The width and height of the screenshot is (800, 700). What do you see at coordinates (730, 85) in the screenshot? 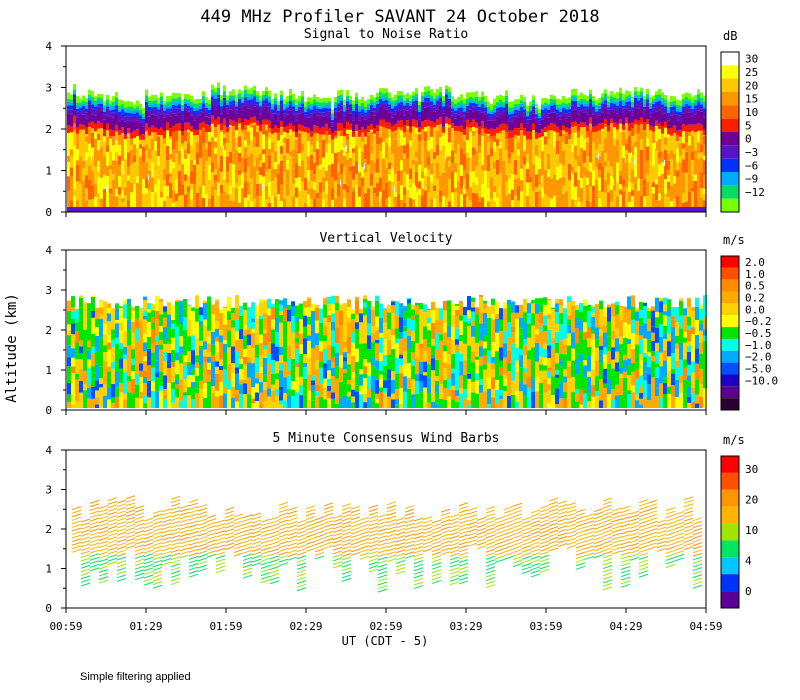
I see `colorbar-swatch` at bounding box center [730, 85].